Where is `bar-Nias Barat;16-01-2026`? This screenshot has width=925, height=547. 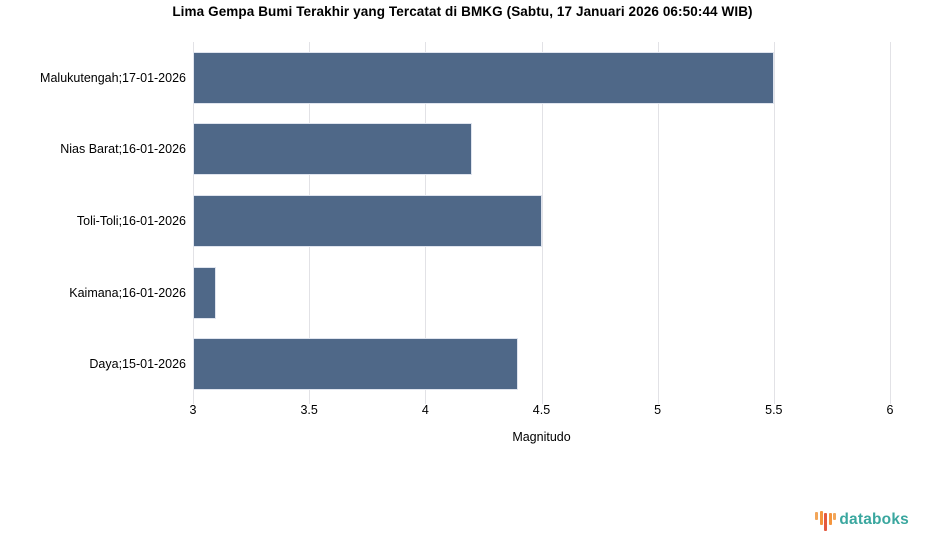
bar-Nias Barat;16-01-2026 is located at coordinates (332, 149).